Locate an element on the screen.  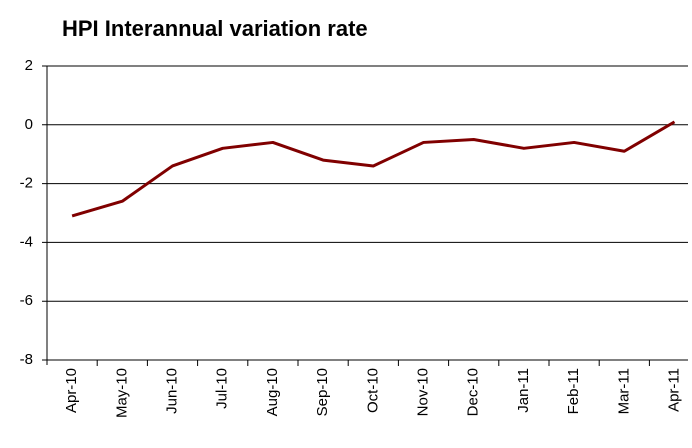
y-tick-label: -2 is located at coordinates (26, 183).